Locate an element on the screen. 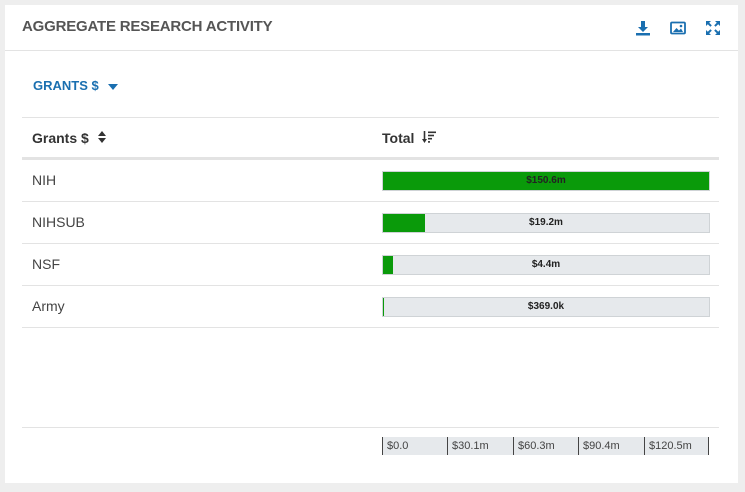 This screenshot has height=492, width=745. bar-value-label: $19.2m is located at coordinates (546, 222).